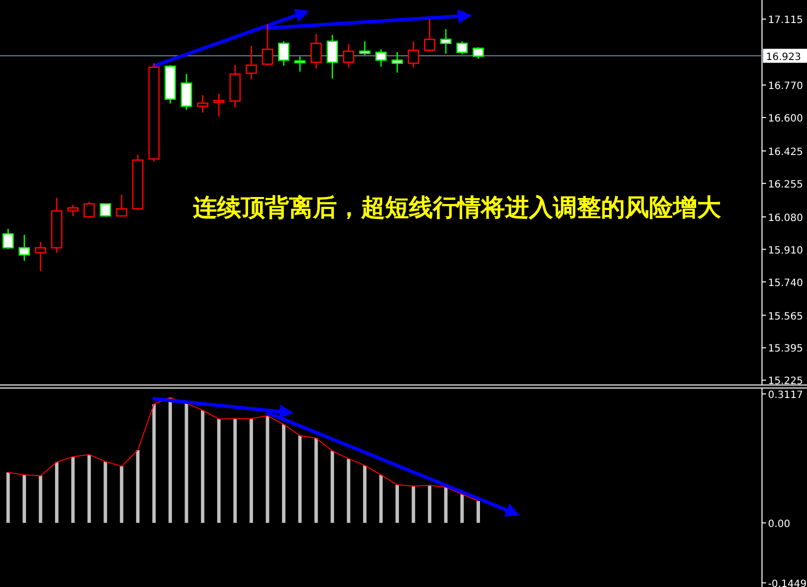 The image size is (807, 587). What do you see at coordinates (783, 57) in the screenshot?
I see `ref-line-label: 16.923` at bounding box center [783, 57].